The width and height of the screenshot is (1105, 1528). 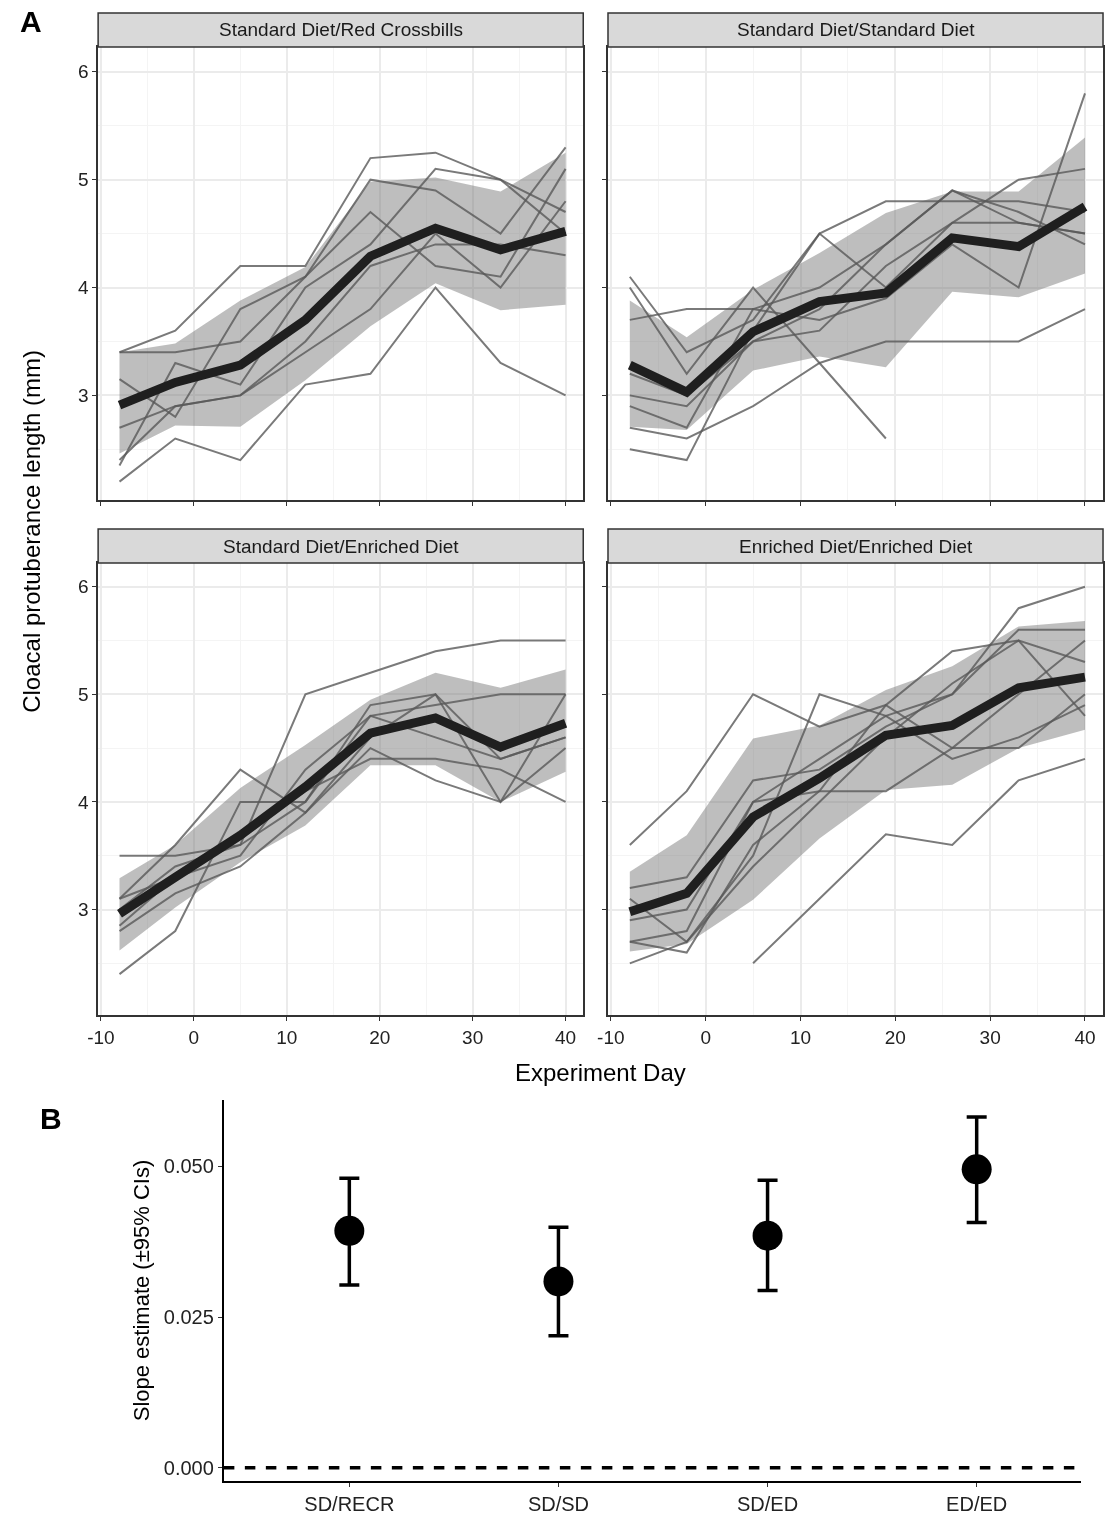 I want to click on x-tick-label: ED/ED, so click(x=977, y=1504).